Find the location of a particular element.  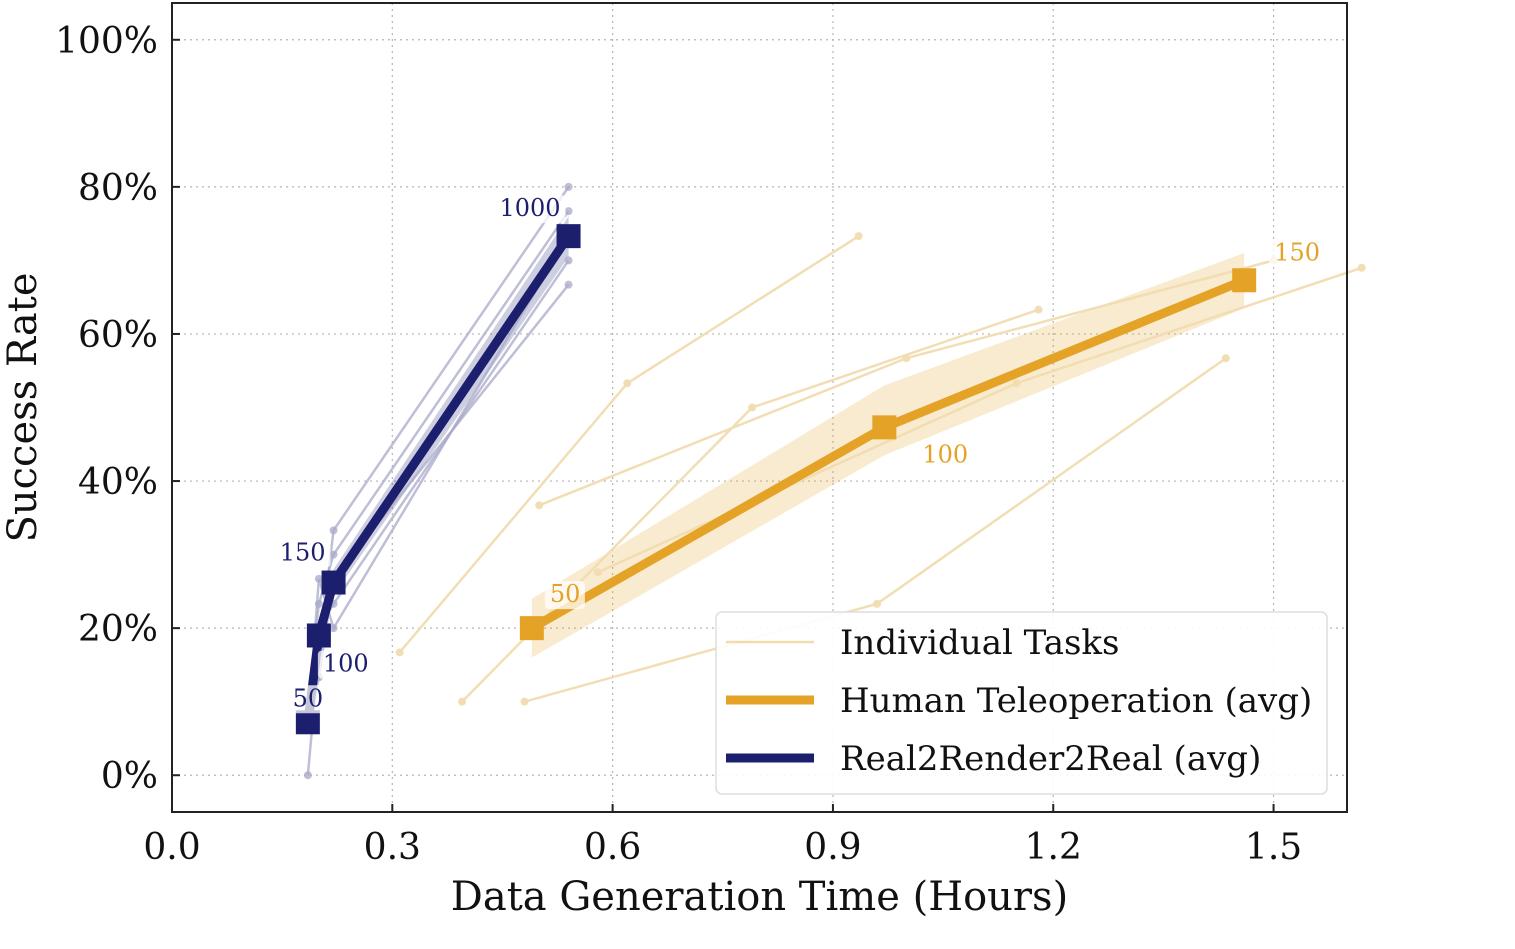

x-axis-label: Data Generation Time (Hours) is located at coordinates (759, 897).